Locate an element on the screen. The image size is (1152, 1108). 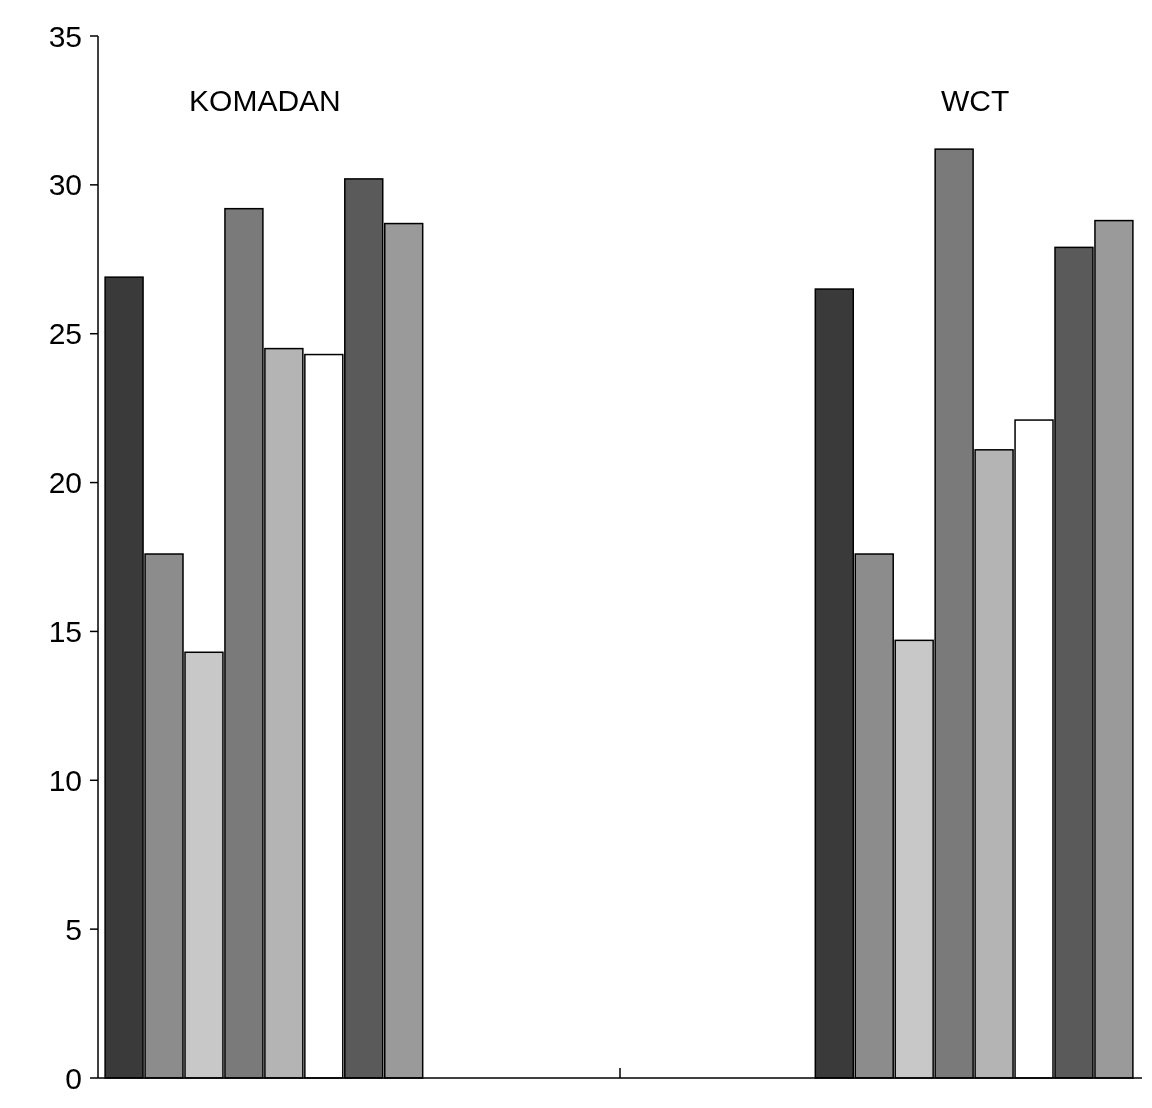
y-tick-label: 20 is located at coordinates (65, 483).